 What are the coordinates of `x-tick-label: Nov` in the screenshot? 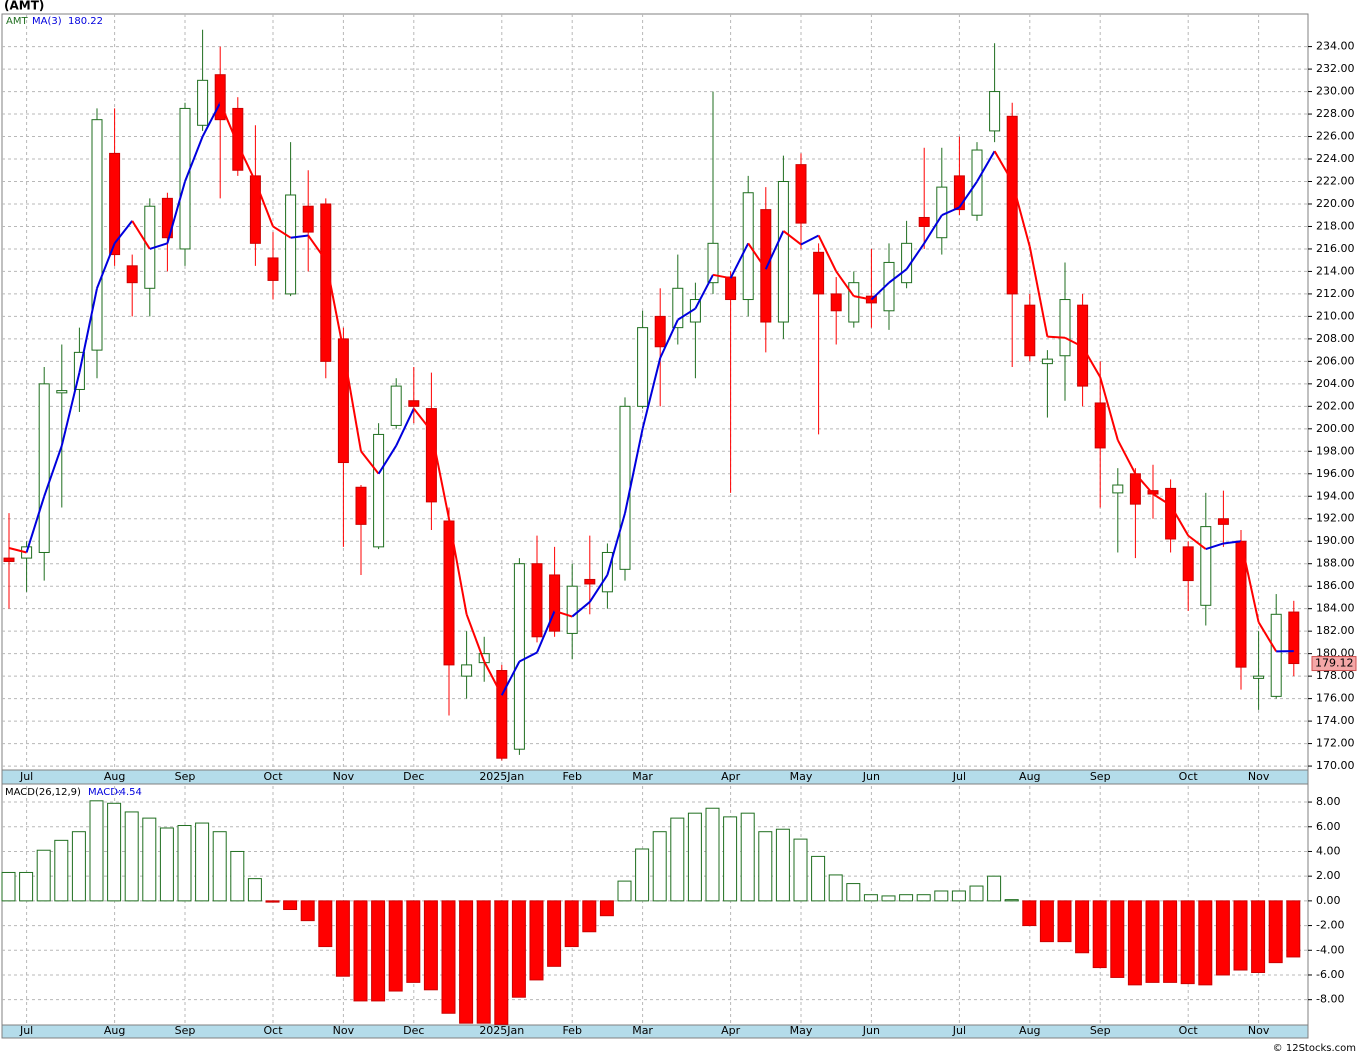 It's located at (1259, 776).